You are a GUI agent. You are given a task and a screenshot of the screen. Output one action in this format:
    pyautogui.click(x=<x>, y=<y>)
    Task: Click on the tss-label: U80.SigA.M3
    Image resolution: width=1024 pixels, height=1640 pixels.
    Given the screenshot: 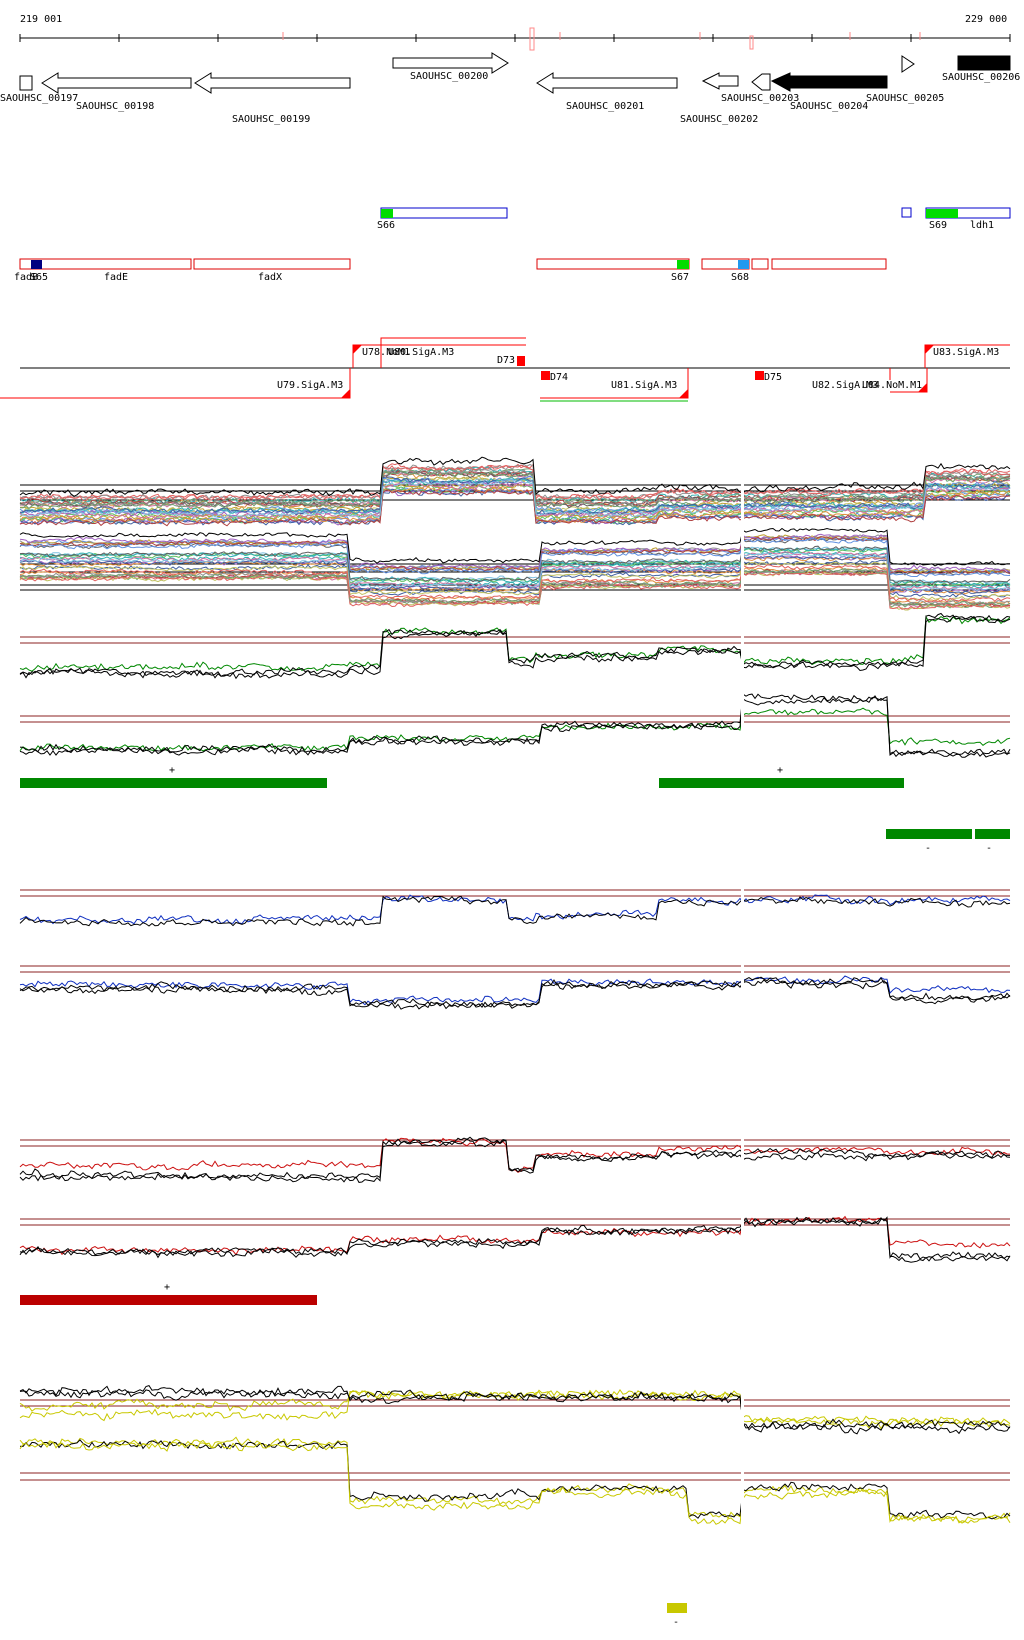 What is the action you would take?
    pyautogui.click(x=421, y=352)
    